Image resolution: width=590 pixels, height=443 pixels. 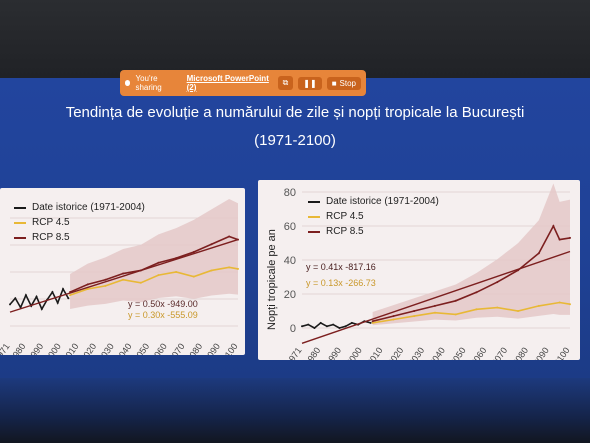 What do you see at coordinates (293, 329) in the screenshot?
I see `y-tick-label: 0` at bounding box center [293, 329].